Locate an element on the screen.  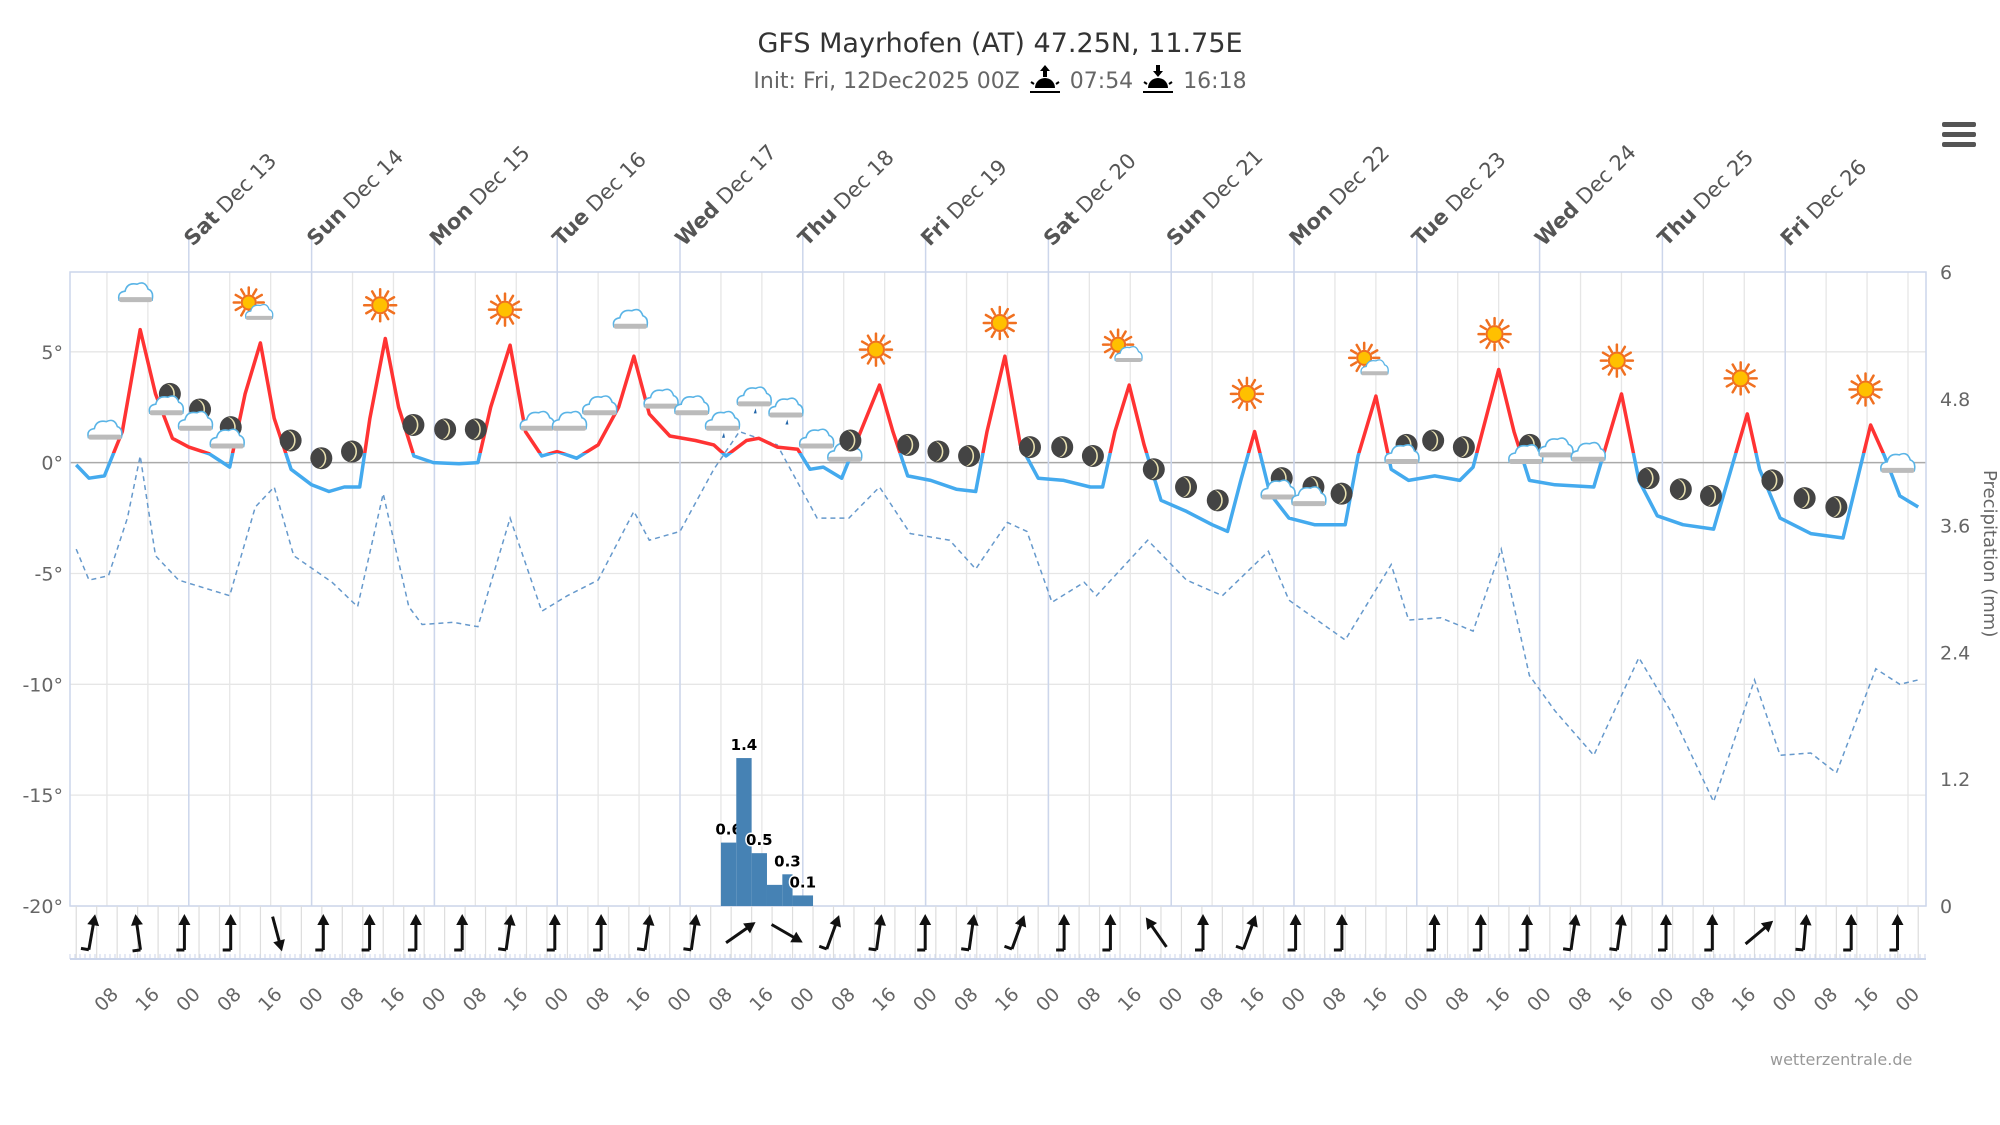
credits-link: wetterzentrale.de is located at coordinates (1841, 1059).